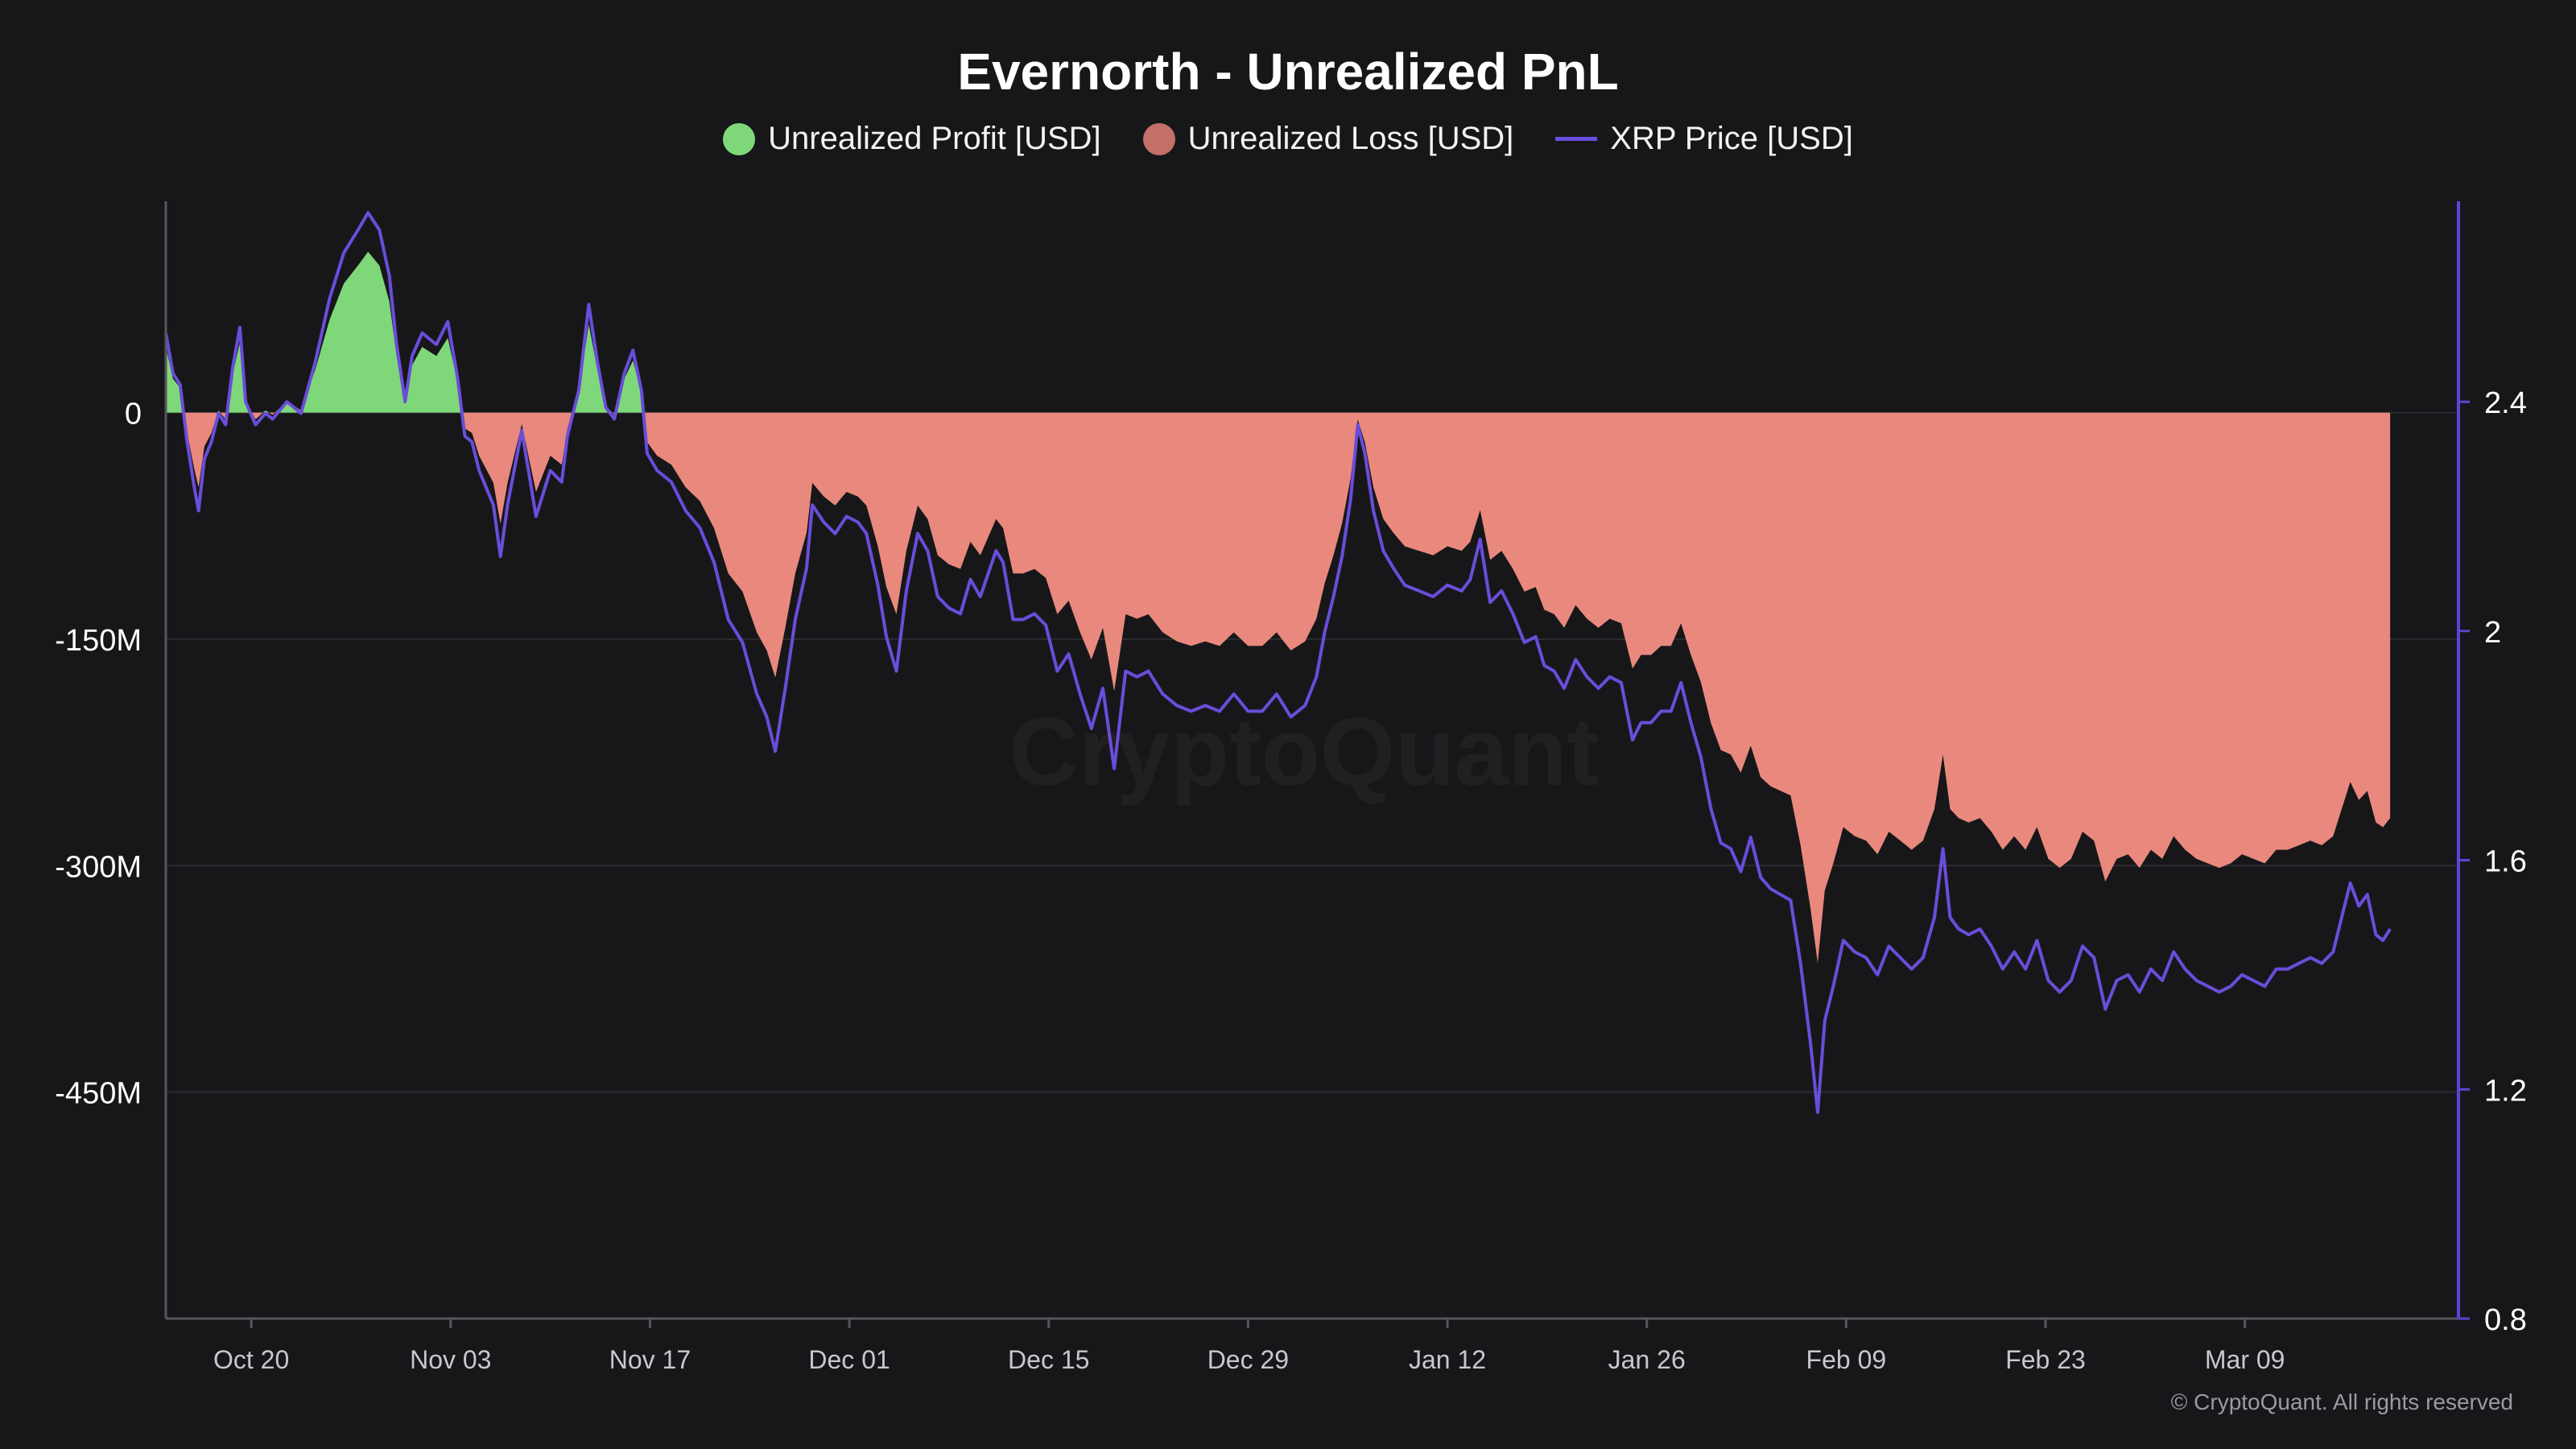  What do you see at coordinates (1248, 1359) in the screenshot?
I see `x-tick-label-5: Dec 29` at bounding box center [1248, 1359].